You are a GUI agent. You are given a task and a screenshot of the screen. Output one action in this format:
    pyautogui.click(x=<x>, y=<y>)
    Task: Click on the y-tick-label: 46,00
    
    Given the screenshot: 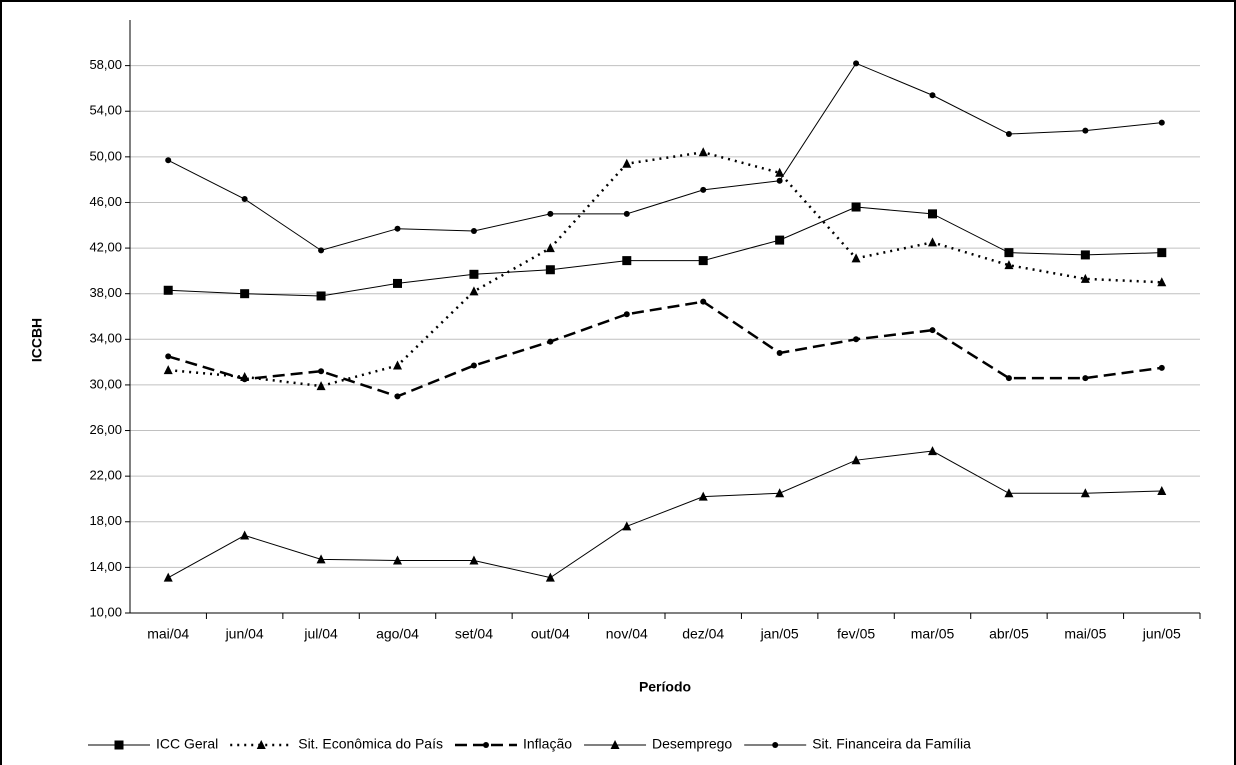 What is the action you would take?
    pyautogui.click(x=105, y=201)
    